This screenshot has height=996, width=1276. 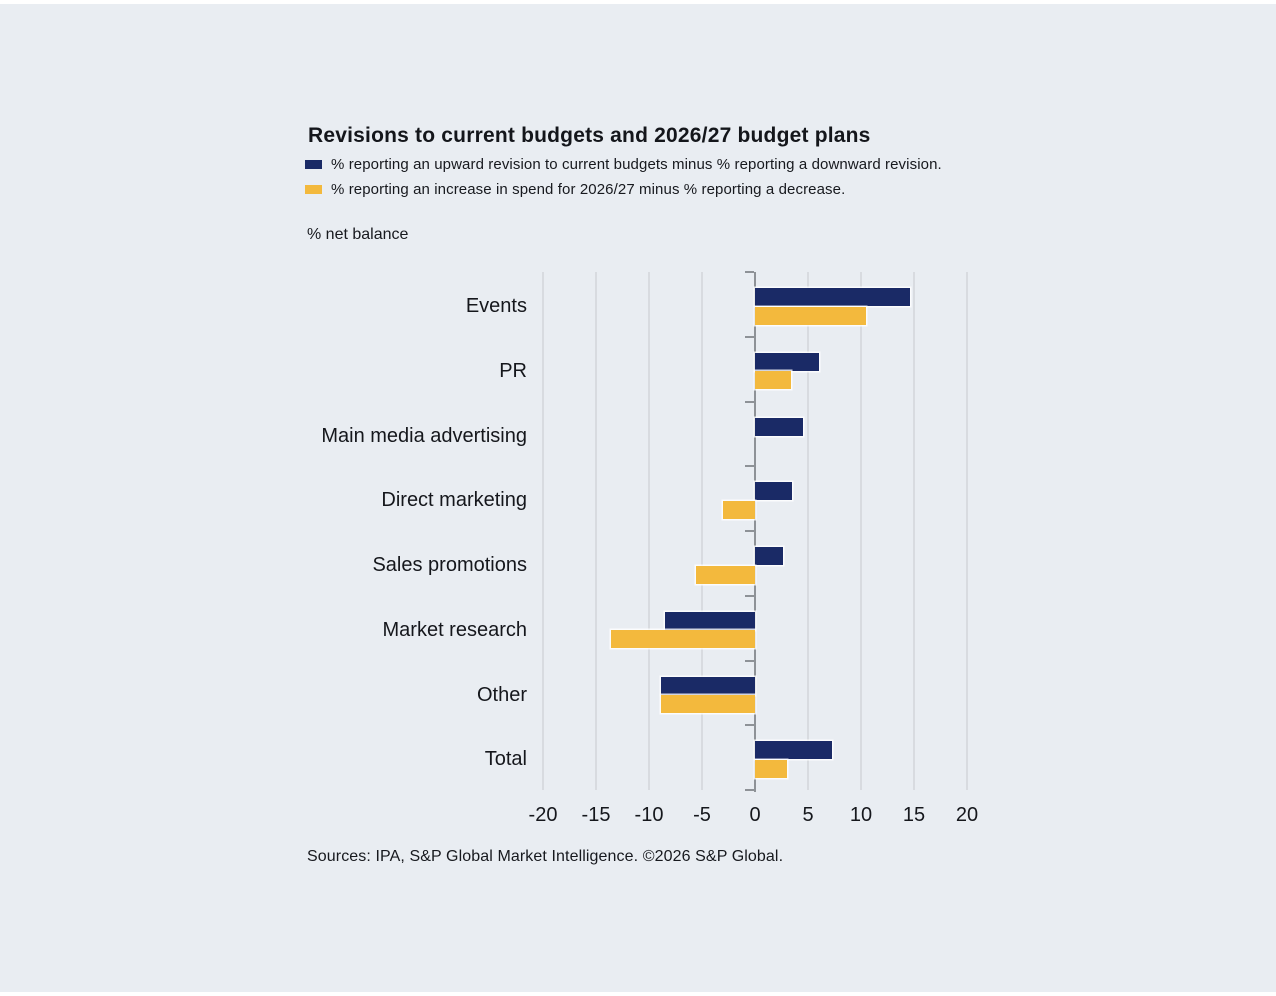 I want to click on category-label-sales-promotions: Sales promotions, so click(x=449, y=565).